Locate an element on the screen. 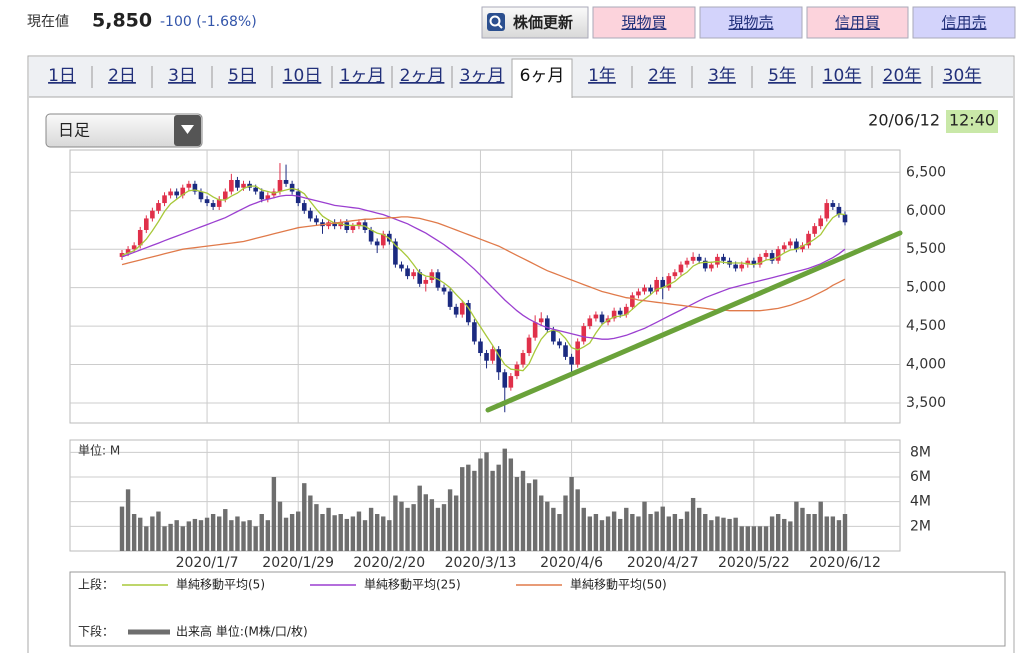  tab: 5日 is located at coordinates (242, 76).